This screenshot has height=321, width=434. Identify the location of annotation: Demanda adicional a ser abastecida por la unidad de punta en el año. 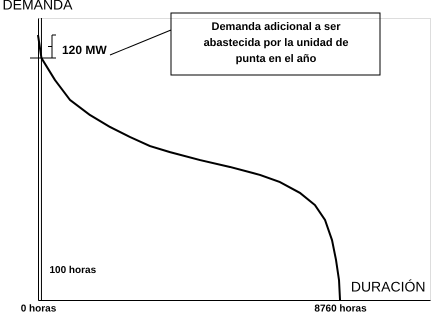
(276, 43).